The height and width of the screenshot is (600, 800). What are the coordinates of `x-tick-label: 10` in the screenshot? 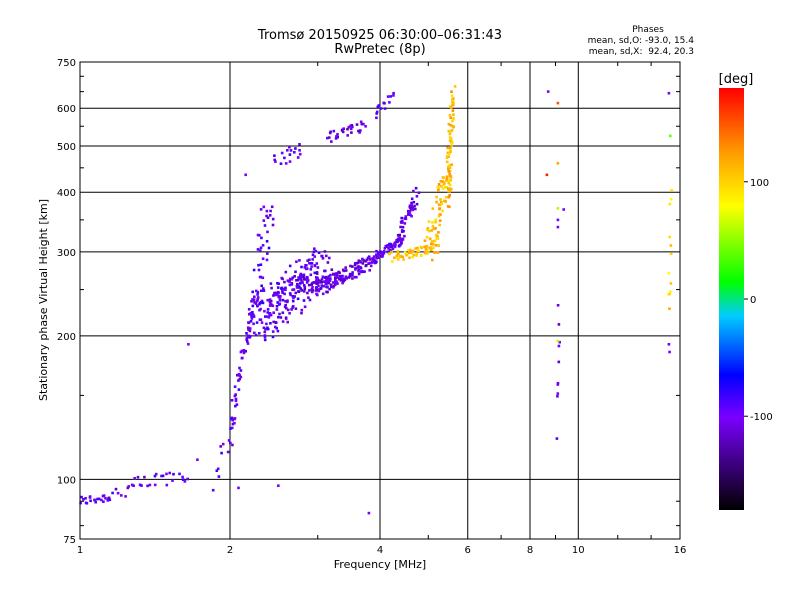 It's located at (578, 550).